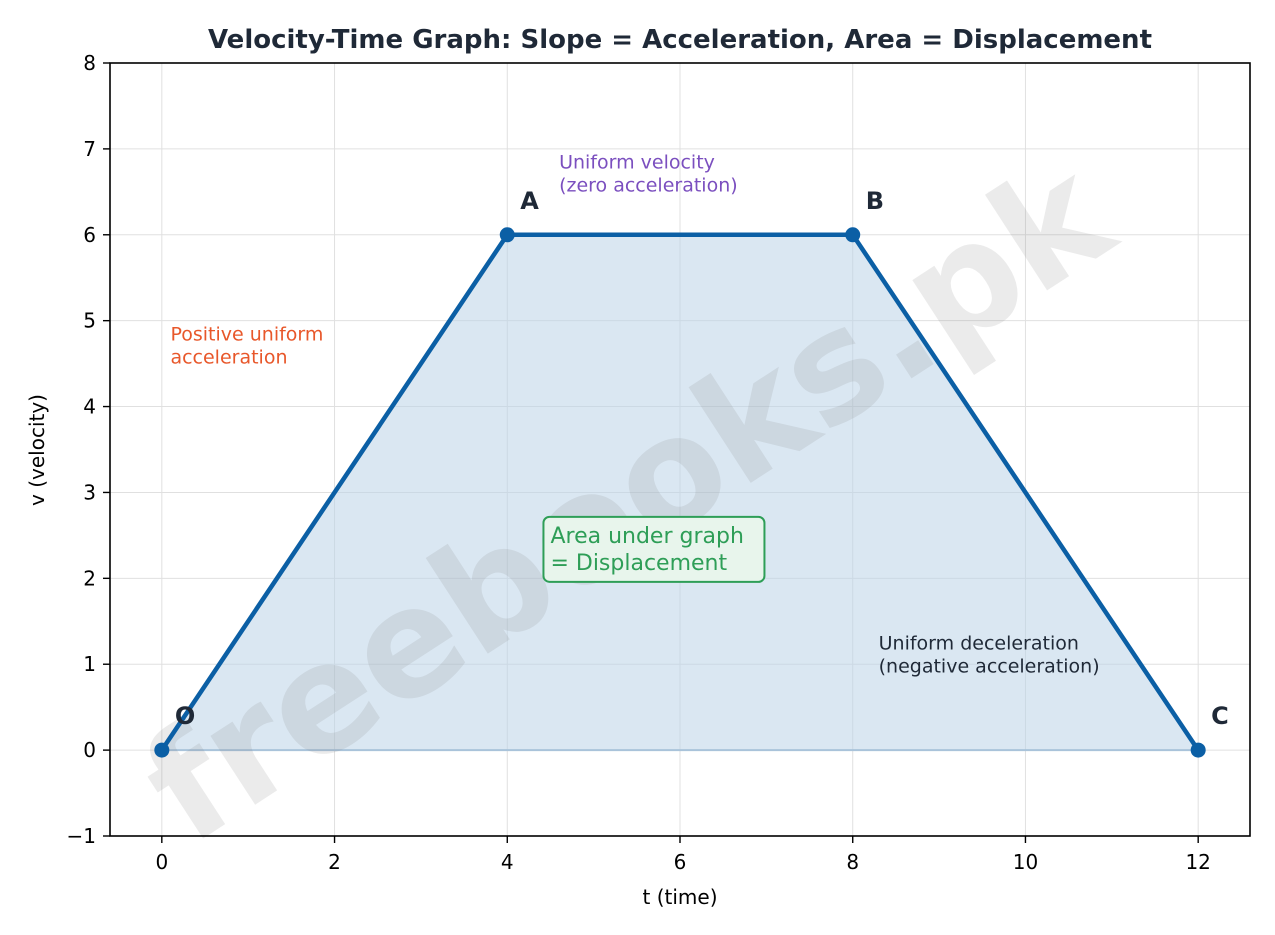  I want to click on annotation-line: acceleration, so click(228, 357).